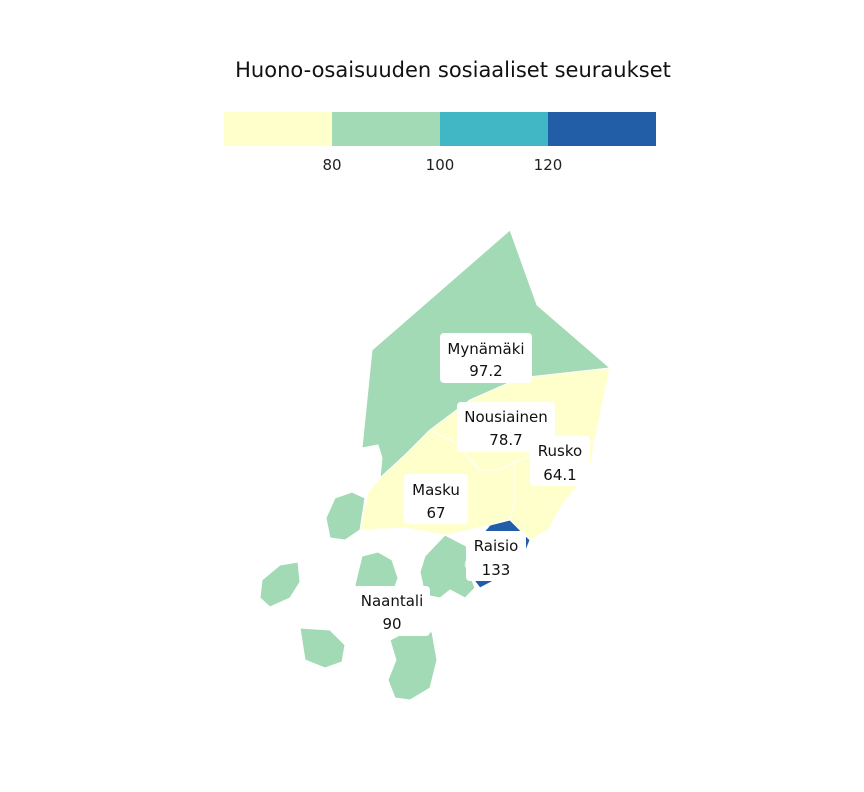 This screenshot has width=864, height=792. Describe the element at coordinates (391, 624) in the screenshot. I see `region-value: 90` at that location.